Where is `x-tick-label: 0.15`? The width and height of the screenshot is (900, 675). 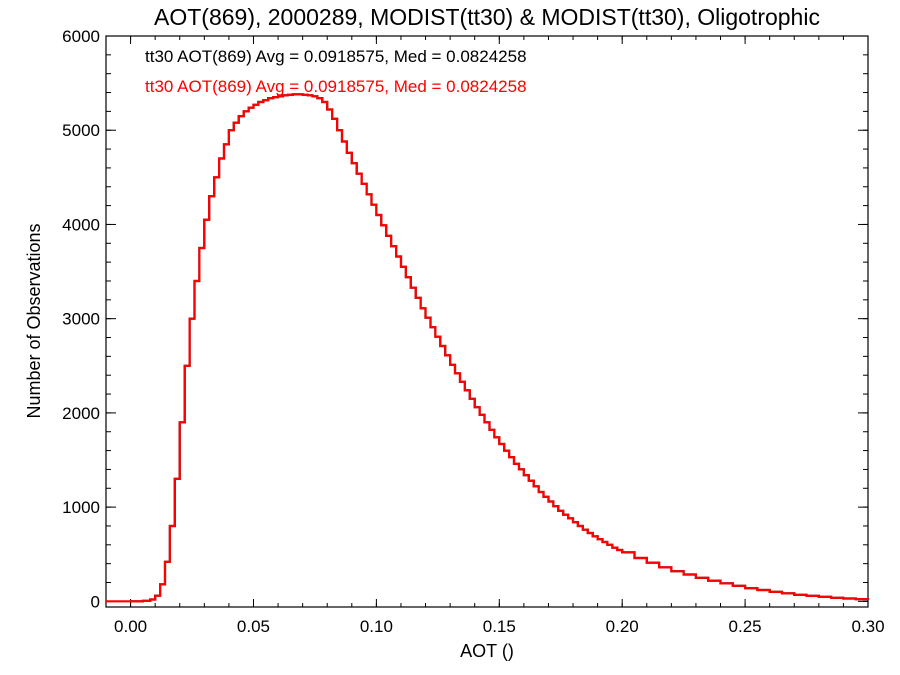 x-tick-label: 0.15 is located at coordinates (499, 626).